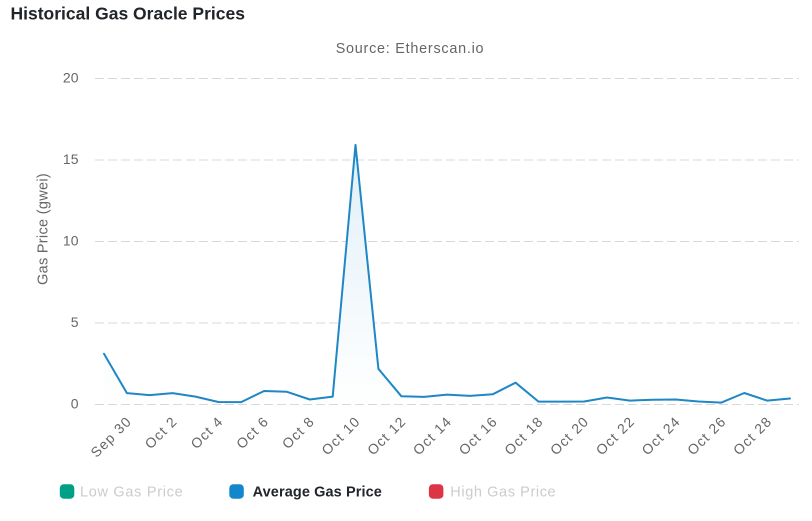 The height and width of the screenshot is (521, 812). I want to click on svg-text: Source: Etherscan.io, so click(410, 49).